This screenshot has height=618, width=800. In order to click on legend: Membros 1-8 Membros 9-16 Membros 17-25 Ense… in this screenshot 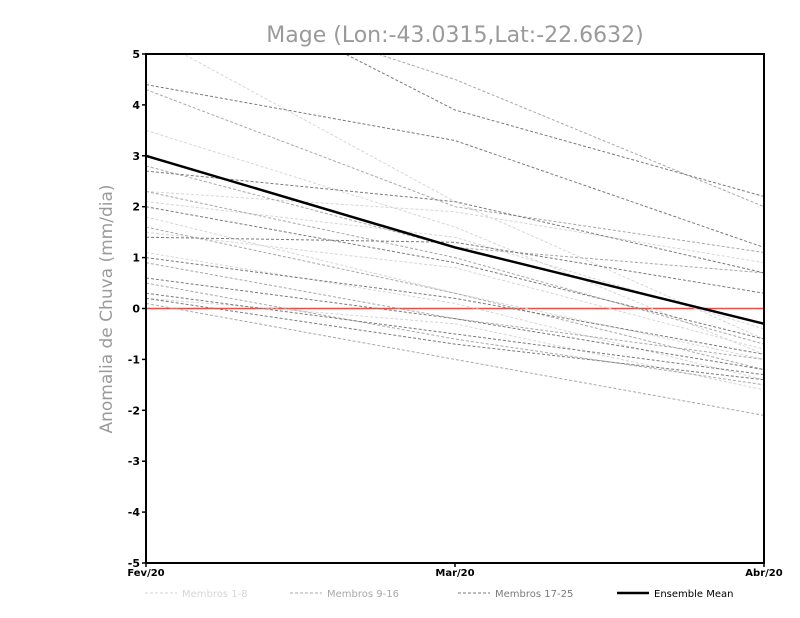, I will do `click(439, 594)`.